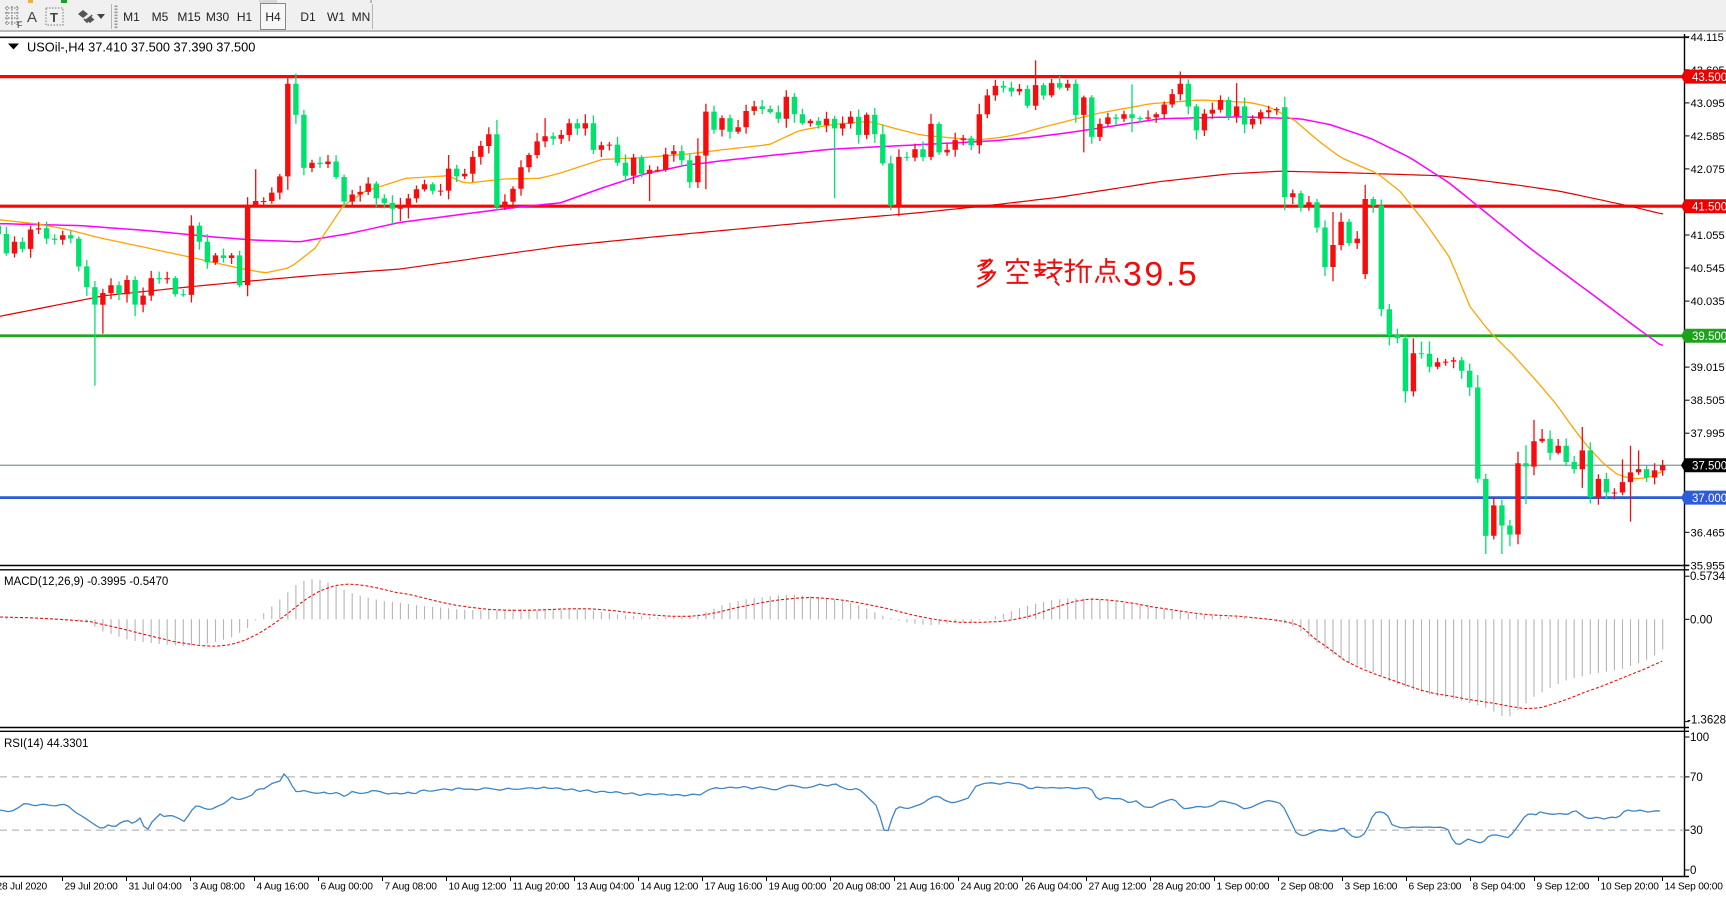 The width and height of the screenshot is (1726, 901). I want to click on svg-text: MN, so click(361, 17).